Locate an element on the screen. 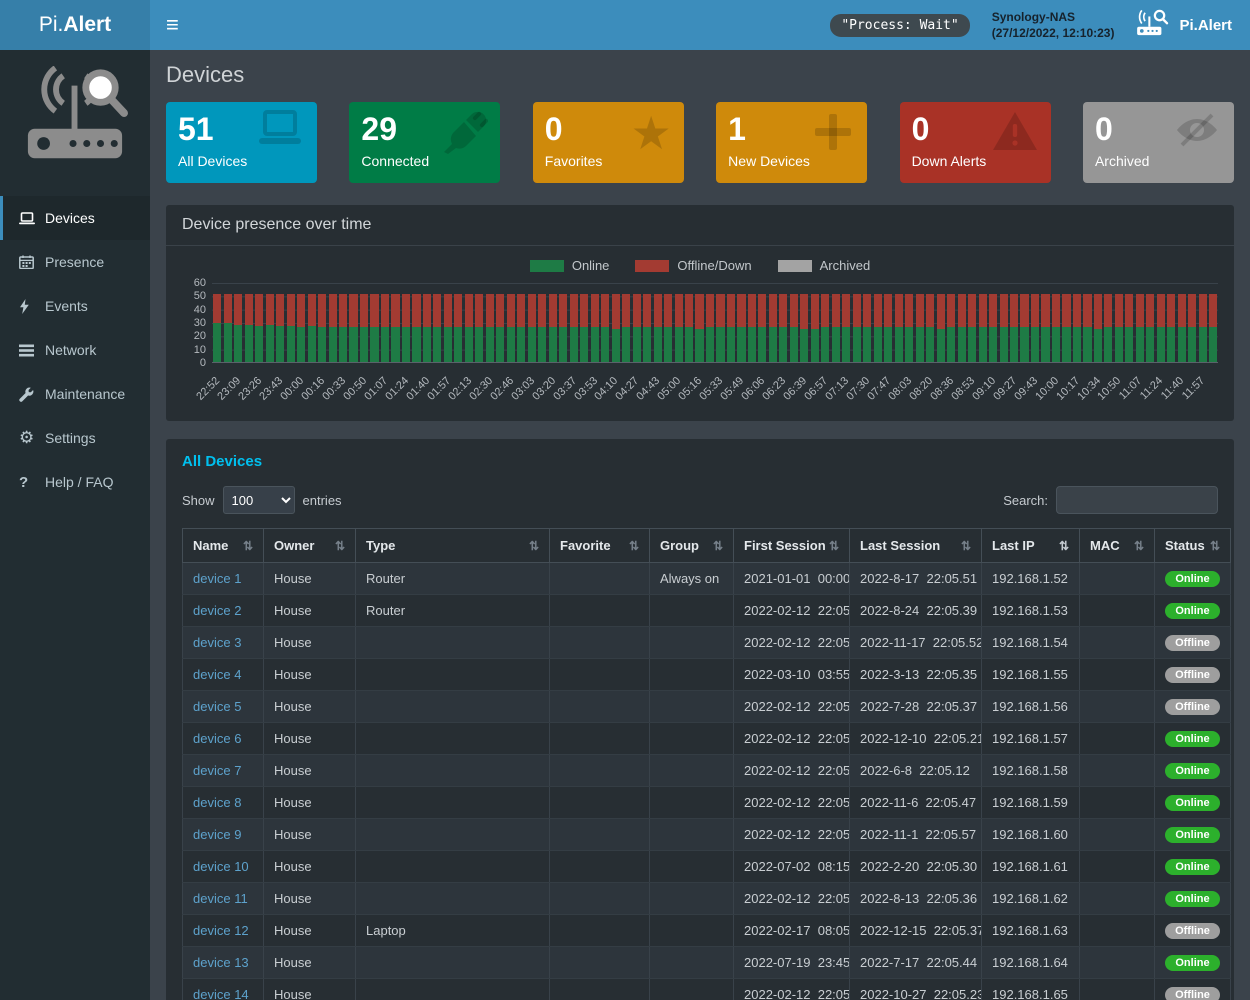 The height and width of the screenshot is (1000, 1250). table-cell: 2022-6-8 22:05.12 is located at coordinates (915, 770).